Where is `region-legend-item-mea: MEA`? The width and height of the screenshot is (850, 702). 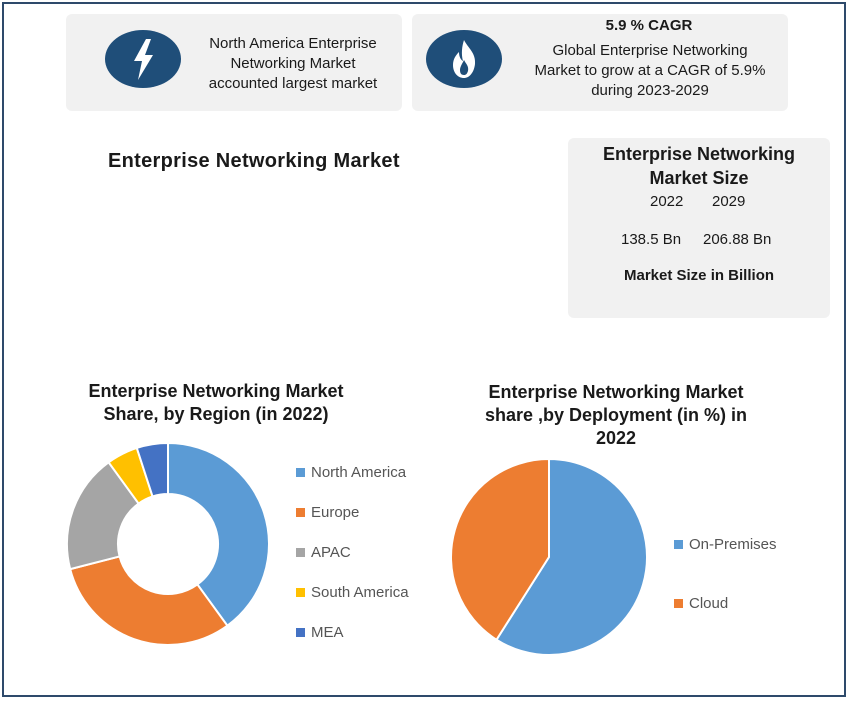 region-legend-item-mea: MEA is located at coordinates (320, 632).